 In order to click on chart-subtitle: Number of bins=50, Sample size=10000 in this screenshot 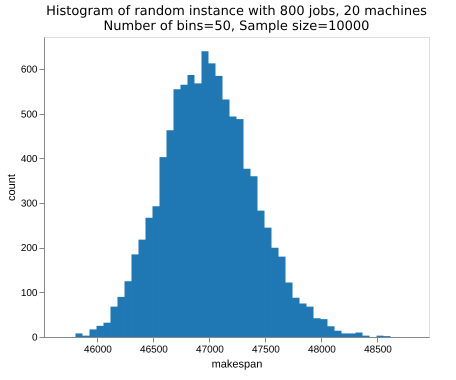, I will do `click(237, 26)`.